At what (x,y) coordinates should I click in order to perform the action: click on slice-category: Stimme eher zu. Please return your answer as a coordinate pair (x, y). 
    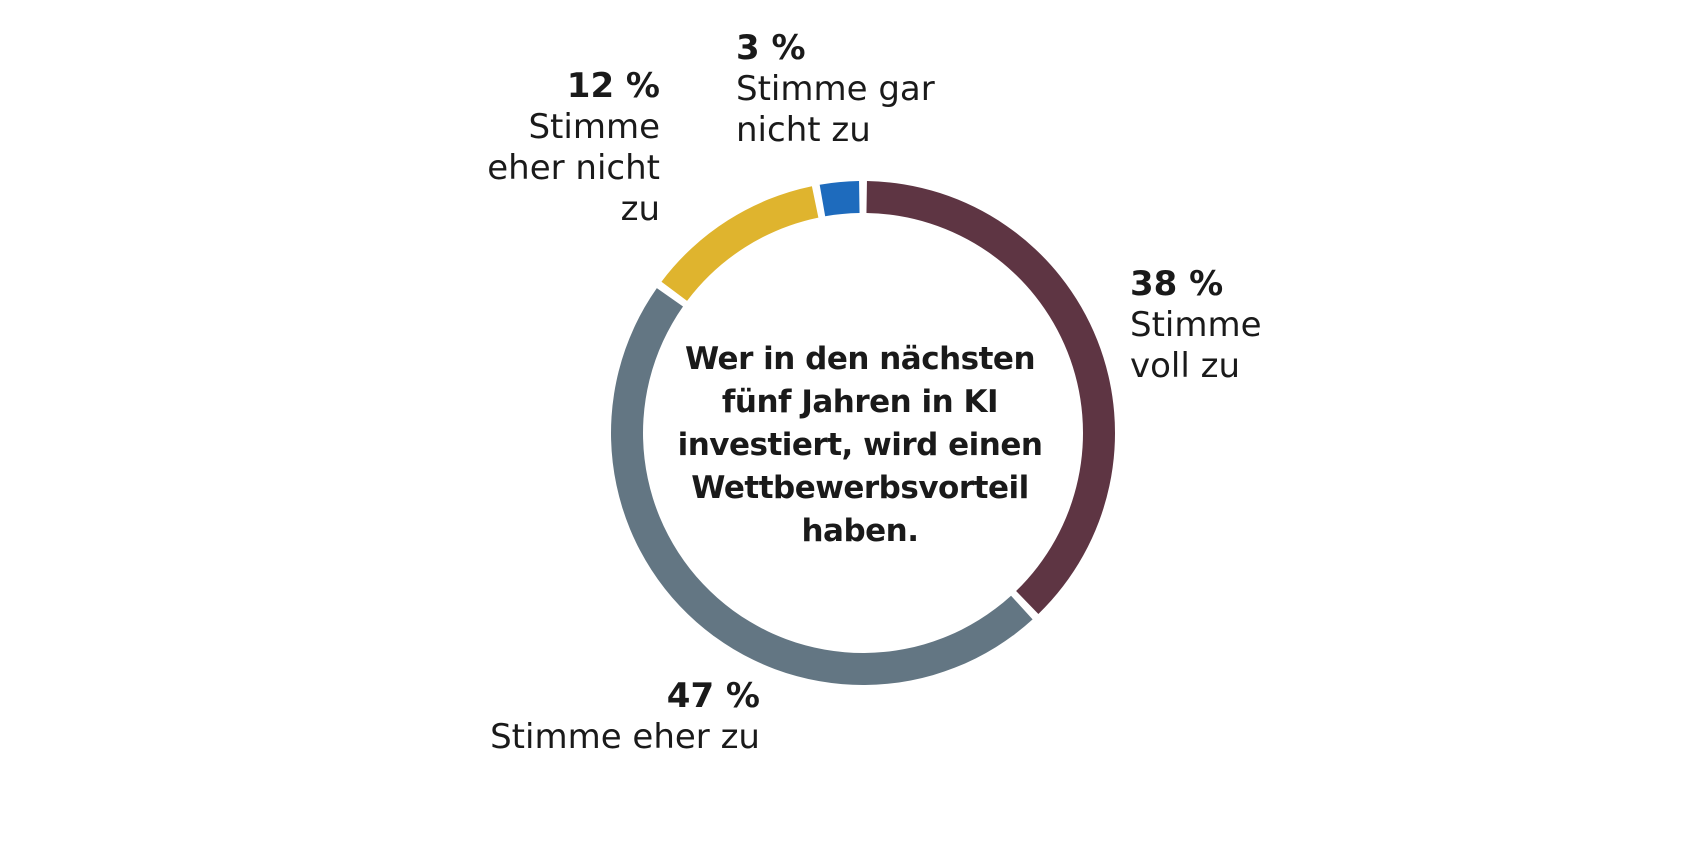
    Looking at the image, I should click on (625, 737).